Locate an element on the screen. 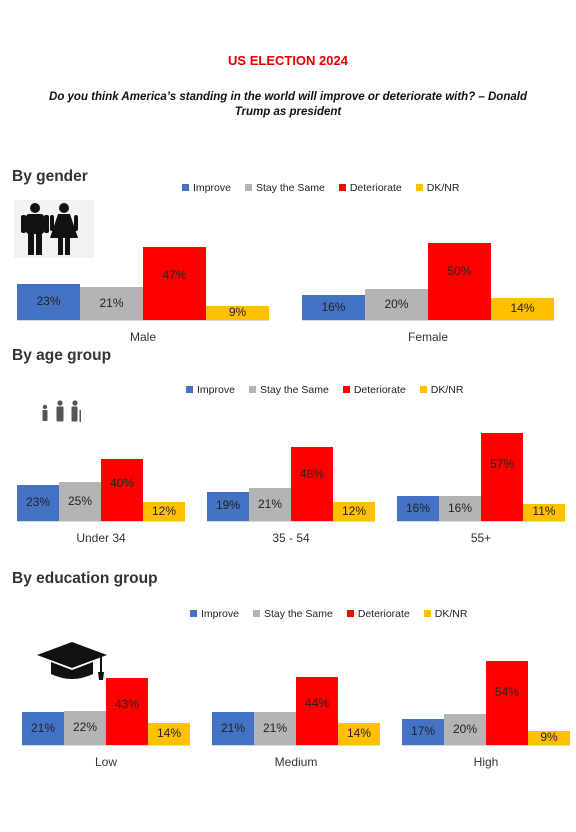 The image size is (576, 832). man-woman-icon is located at coordinates (54, 229).